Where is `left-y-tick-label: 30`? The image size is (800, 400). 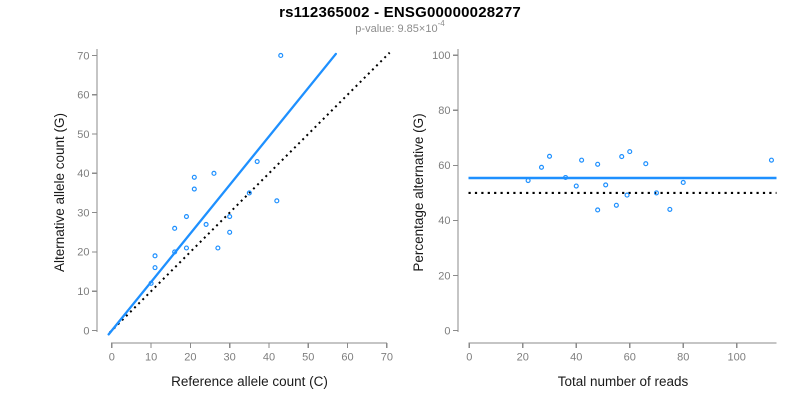
left-y-tick-label: 30 is located at coordinates (83, 213).